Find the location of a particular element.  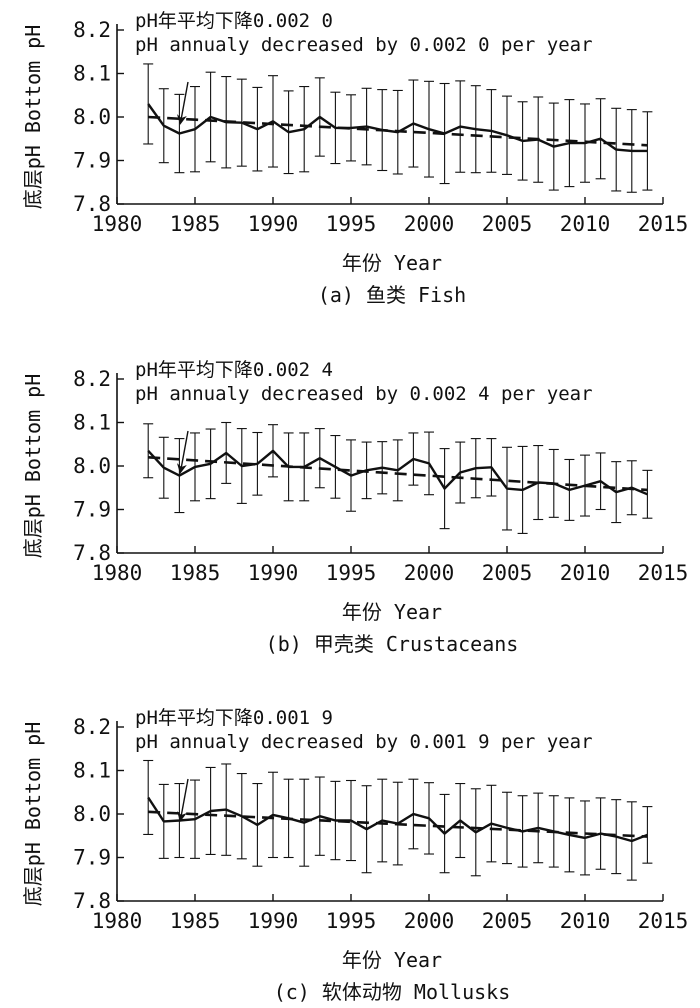

annotation-text-en: pH annualy decreased by 0.002 0 per year is located at coordinates (364, 45).